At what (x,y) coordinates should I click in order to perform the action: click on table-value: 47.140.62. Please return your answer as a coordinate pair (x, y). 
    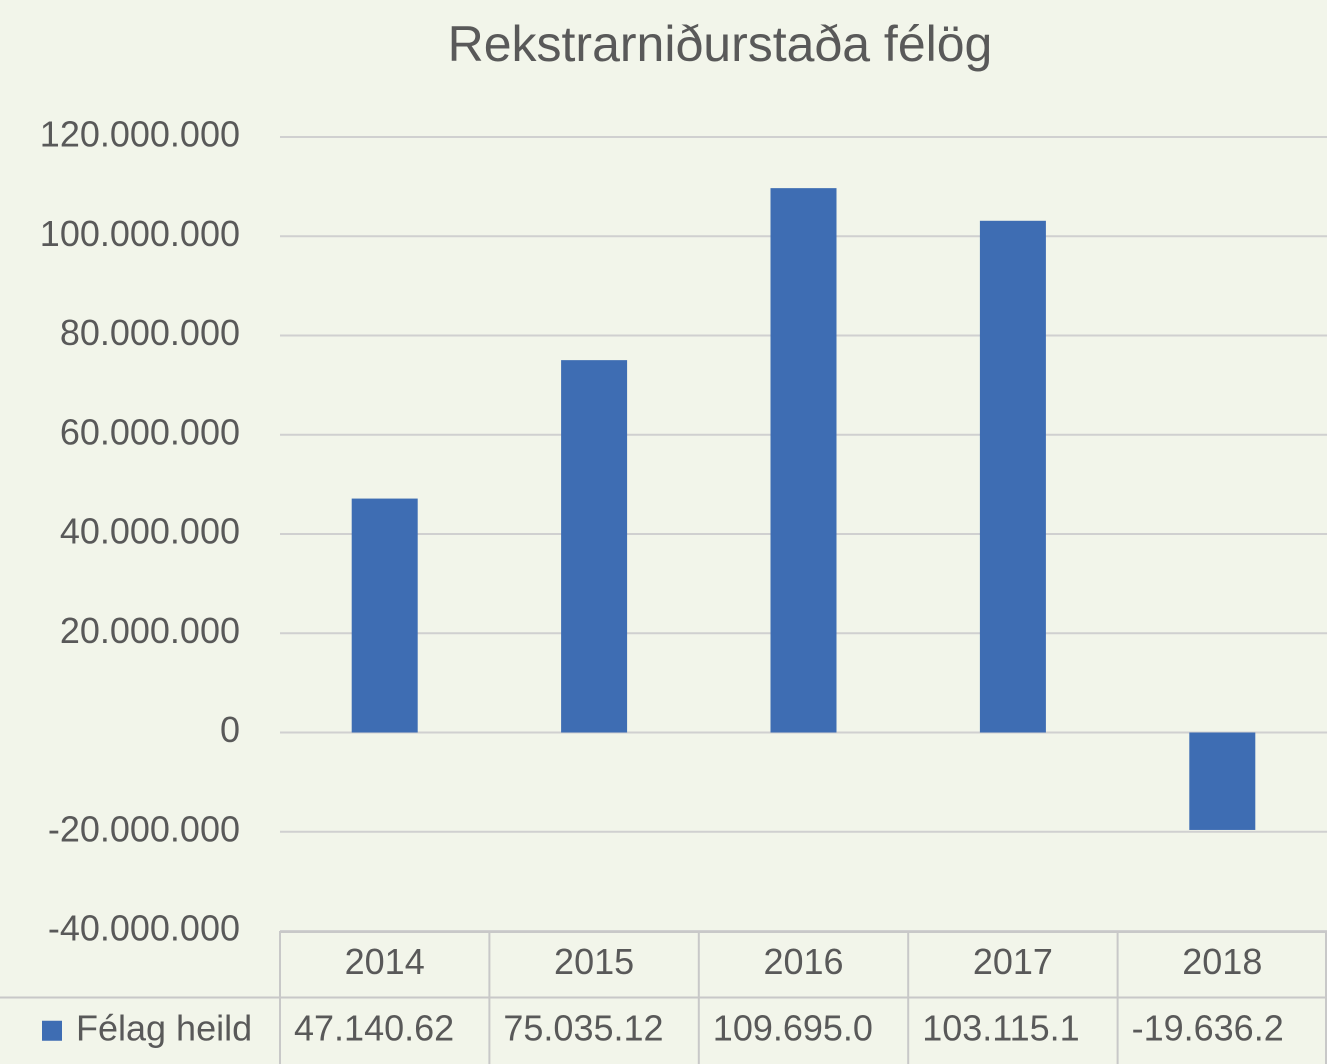
    Looking at the image, I should click on (374, 1027).